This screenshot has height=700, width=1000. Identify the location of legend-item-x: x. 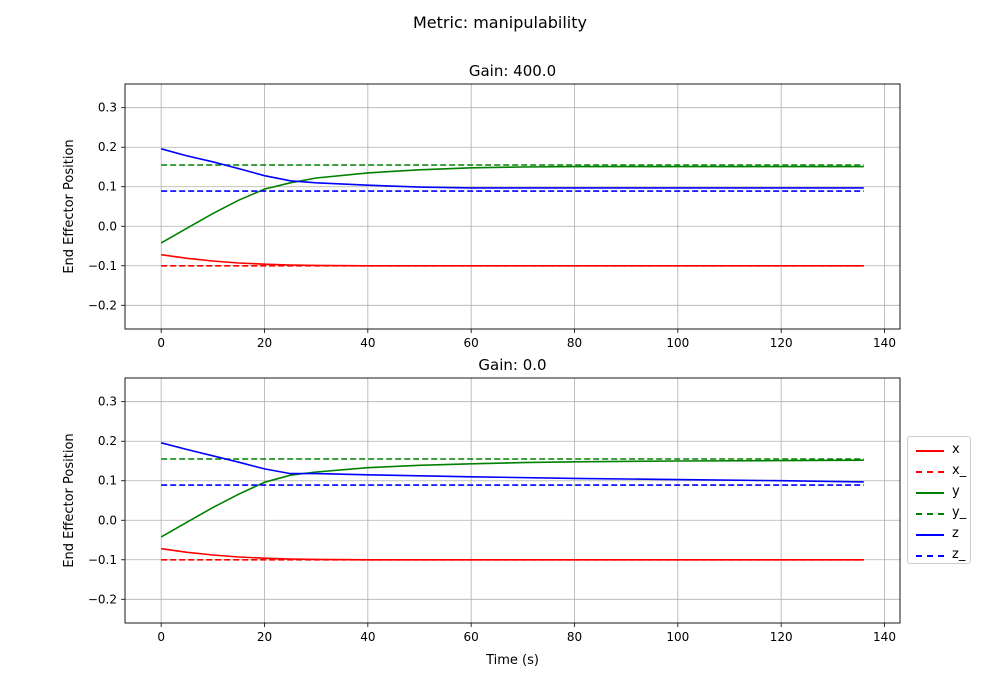
(944, 450).